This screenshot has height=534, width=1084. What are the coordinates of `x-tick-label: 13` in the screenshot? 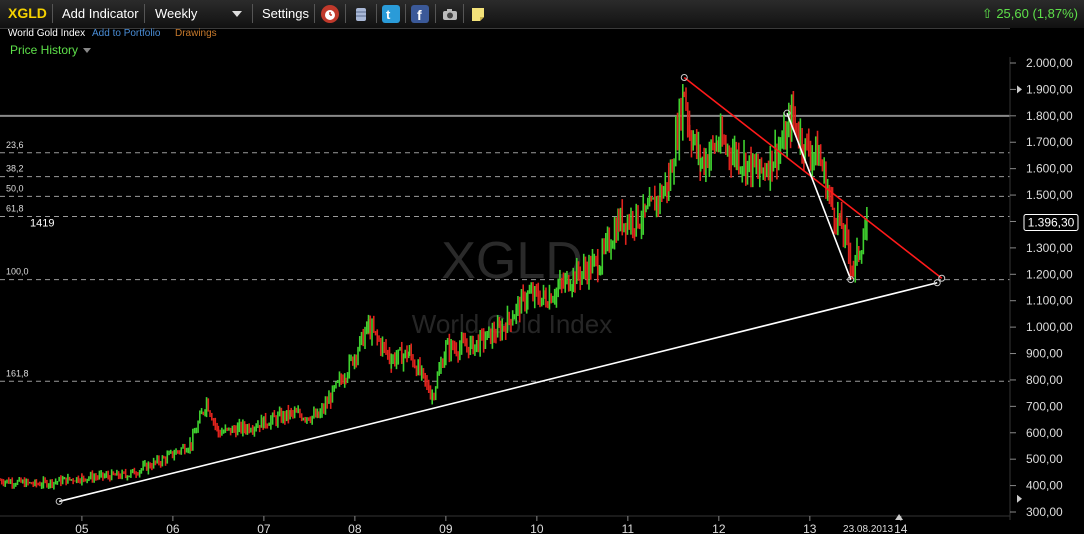 It's located at (810, 528).